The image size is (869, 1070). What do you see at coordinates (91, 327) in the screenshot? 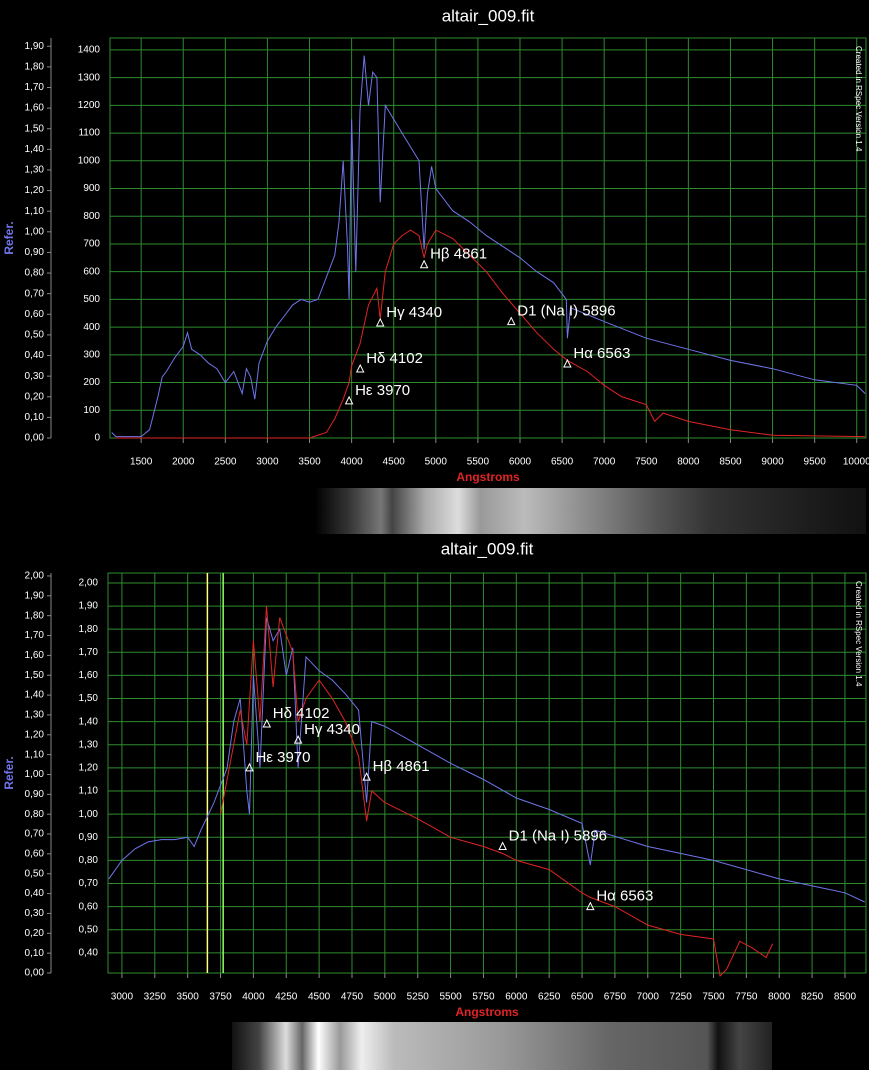
I see `y-tick-label: 400` at bounding box center [91, 327].